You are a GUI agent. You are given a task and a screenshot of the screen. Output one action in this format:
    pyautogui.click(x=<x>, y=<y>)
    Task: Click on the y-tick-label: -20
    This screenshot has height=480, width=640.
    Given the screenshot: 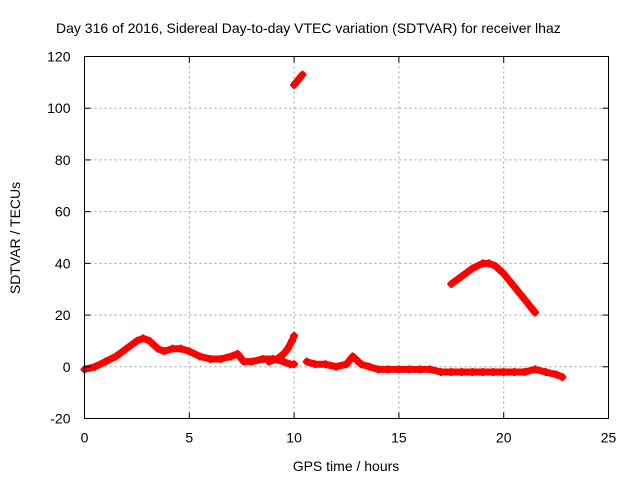 What is the action you would take?
    pyautogui.click(x=60, y=419)
    